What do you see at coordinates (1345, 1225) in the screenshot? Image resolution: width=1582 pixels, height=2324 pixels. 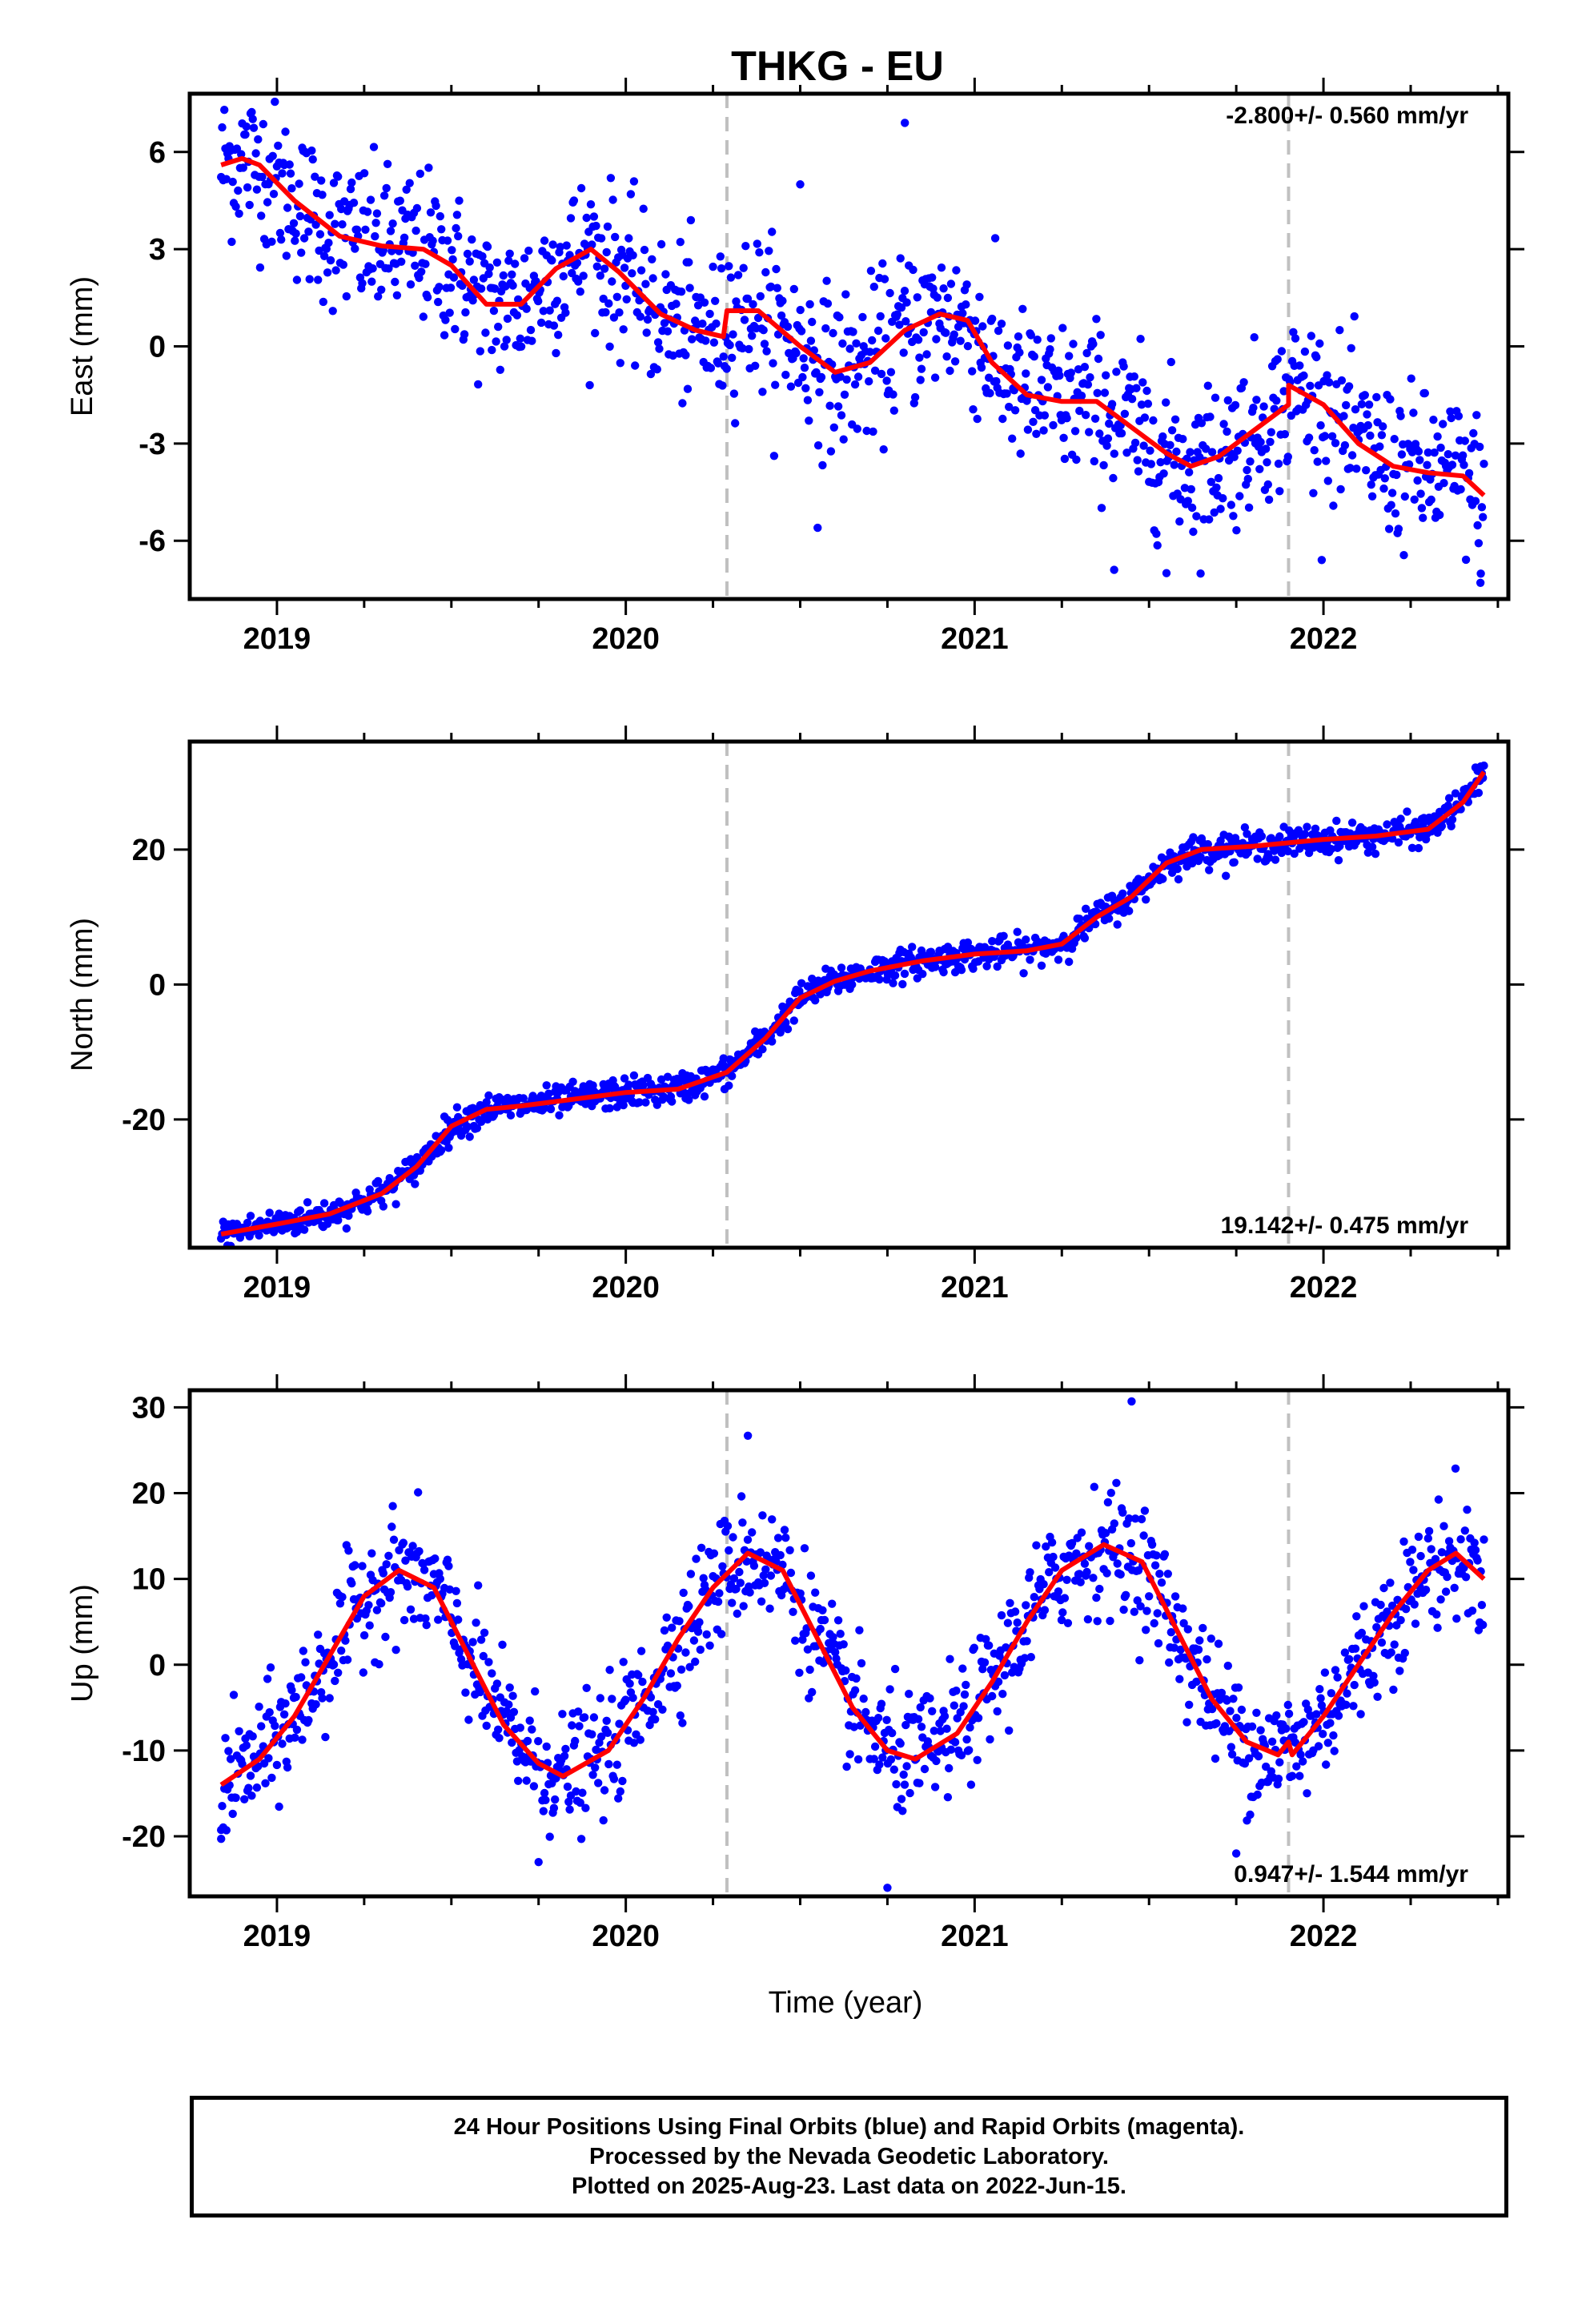 I see `rate-label: 19.142+/- 0.475 mm/yr` at bounding box center [1345, 1225].